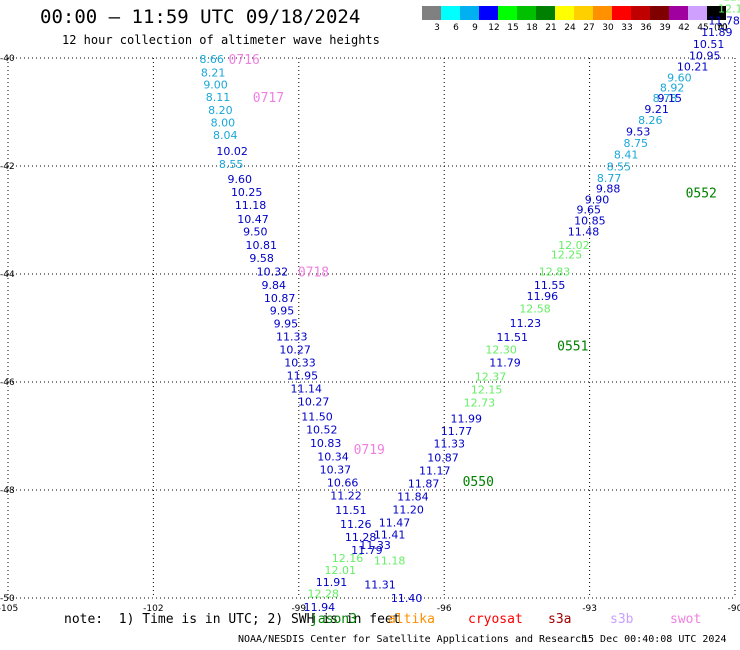  Describe the element at coordinates (7, 383) in the screenshot. I see `lat-label: -46` at that location.